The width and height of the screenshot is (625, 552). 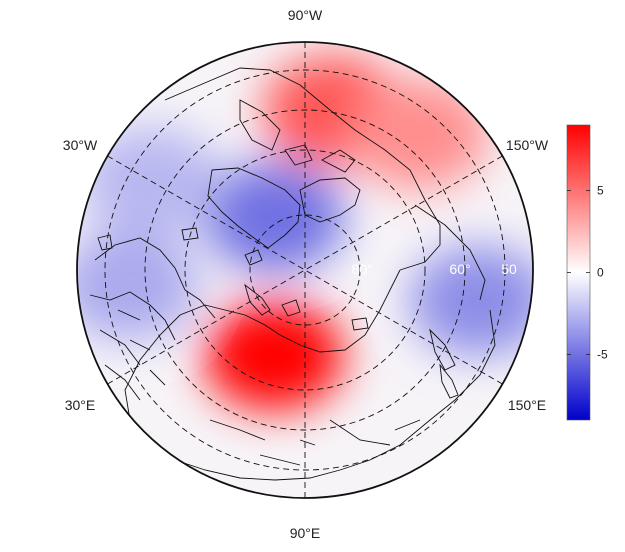 I want to click on severnaya-zemlya, so click(x=291, y=308).